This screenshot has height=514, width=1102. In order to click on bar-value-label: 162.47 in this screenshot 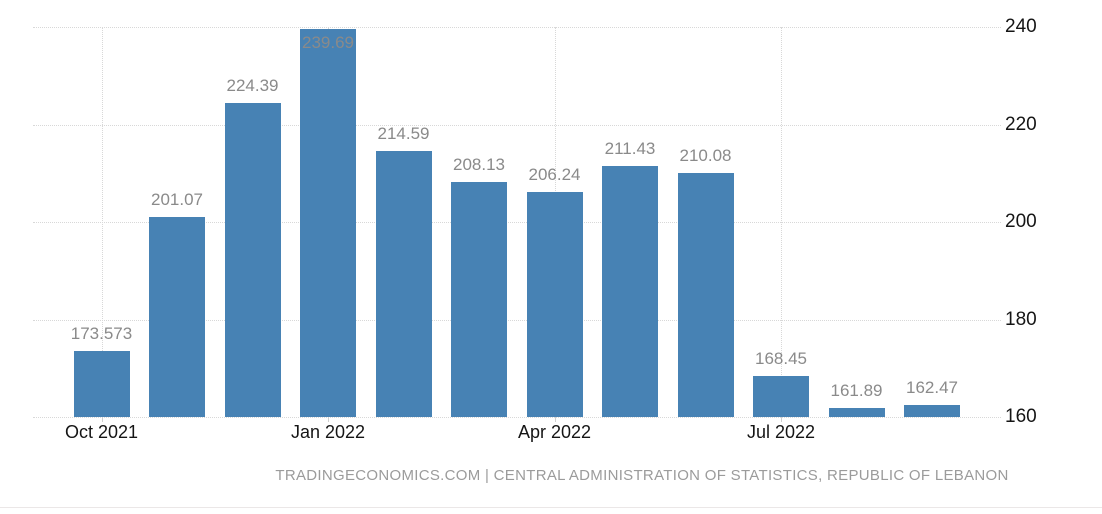, I will do `click(932, 387)`.